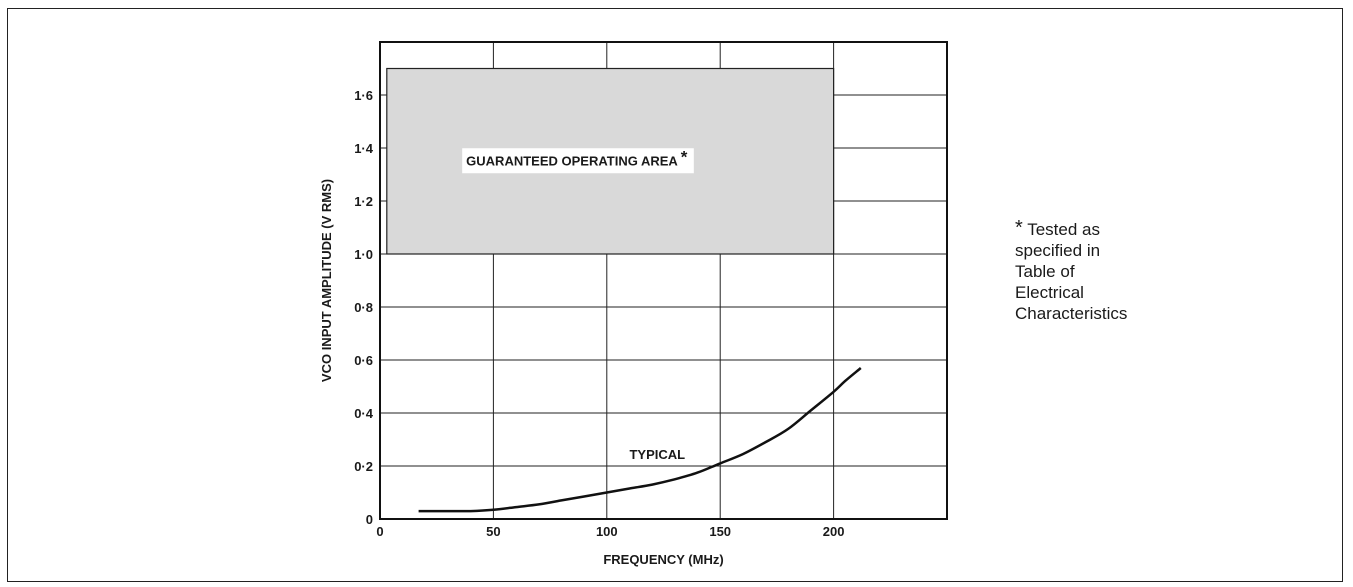 Image resolution: width=1353 pixels, height=587 pixels. What do you see at coordinates (363, 466) in the screenshot?
I see `y-tick-label: 0·2` at bounding box center [363, 466].